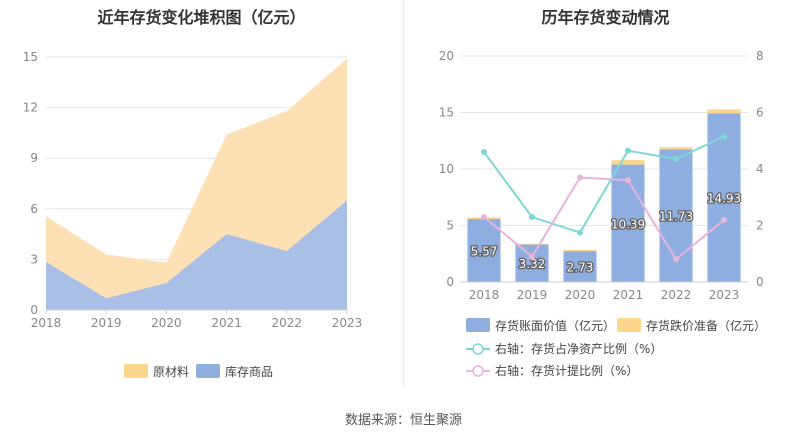 The image size is (807, 436). I want to click on left-y-tick-label: 6, so click(34, 209).